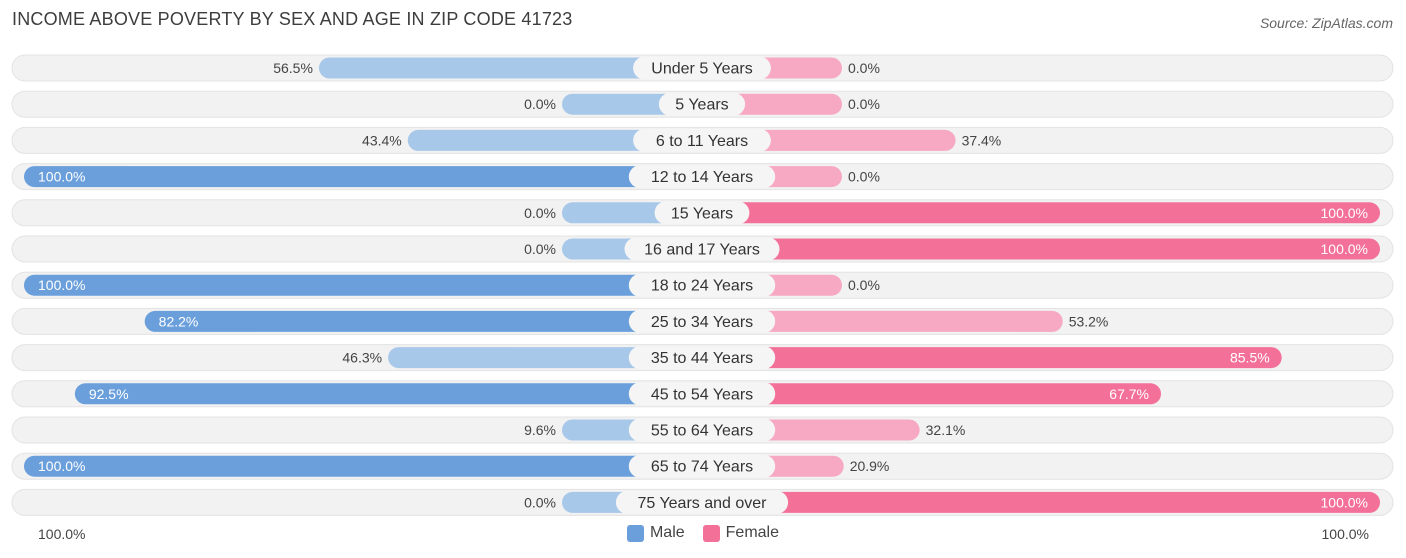  I want to click on male-value-label: 46.3%, so click(362, 358).